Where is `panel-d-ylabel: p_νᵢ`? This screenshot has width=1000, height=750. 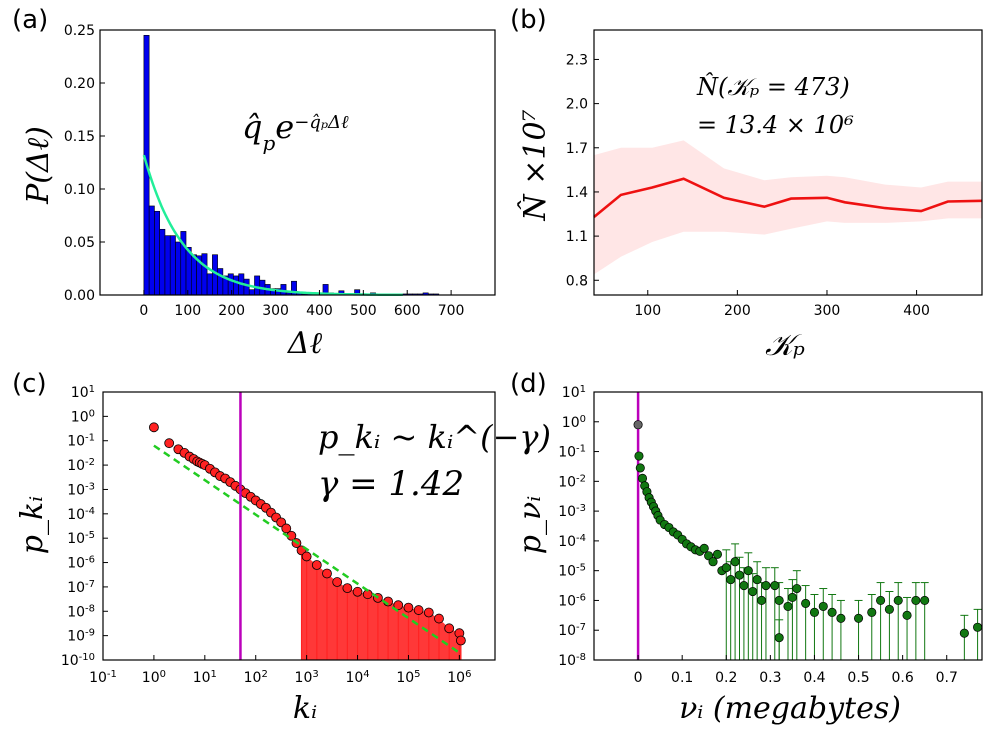 panel-d-ylabel: p_νᵢ is located at coordinates (530, 525).